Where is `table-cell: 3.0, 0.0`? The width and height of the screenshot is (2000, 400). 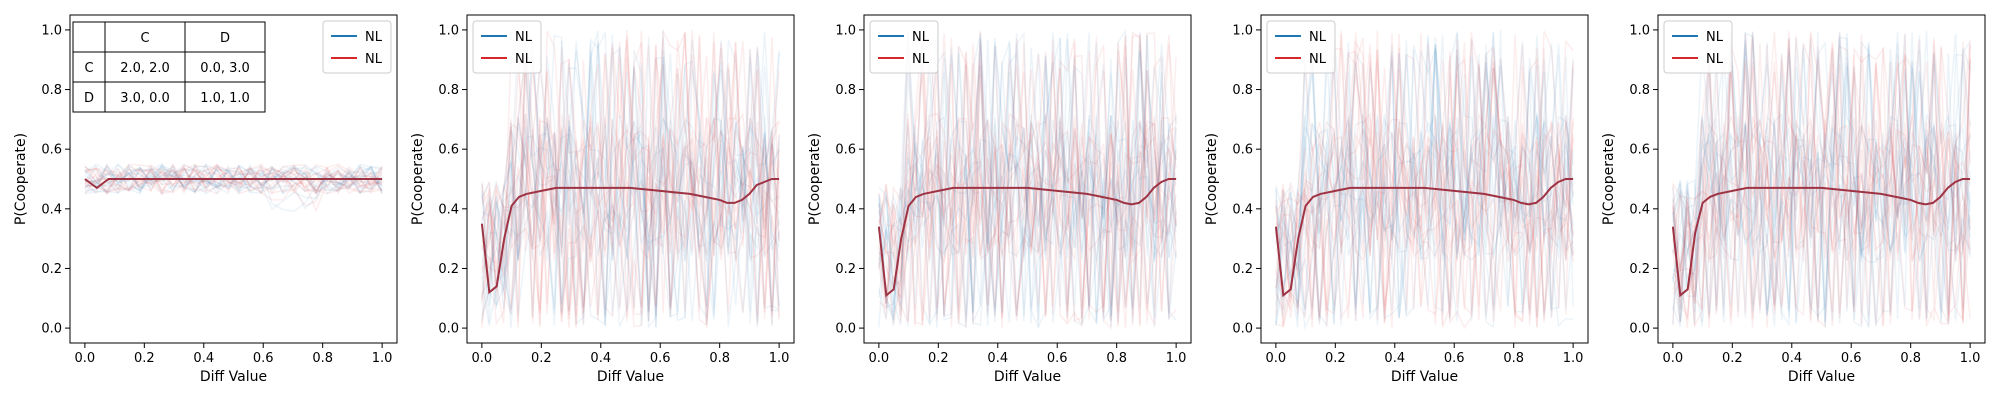 table-cell: 3.0, 0.0 is located at coordinates (145, 98).